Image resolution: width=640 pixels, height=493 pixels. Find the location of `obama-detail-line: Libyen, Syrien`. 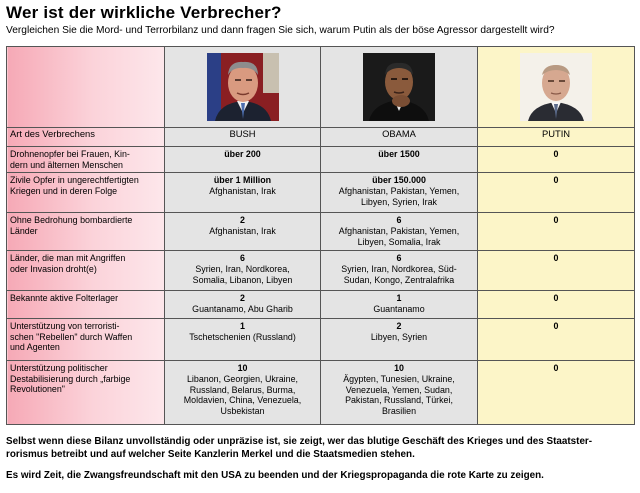

obama-detail-line: Libyen, Syrien is located at coordinates (399, 337).